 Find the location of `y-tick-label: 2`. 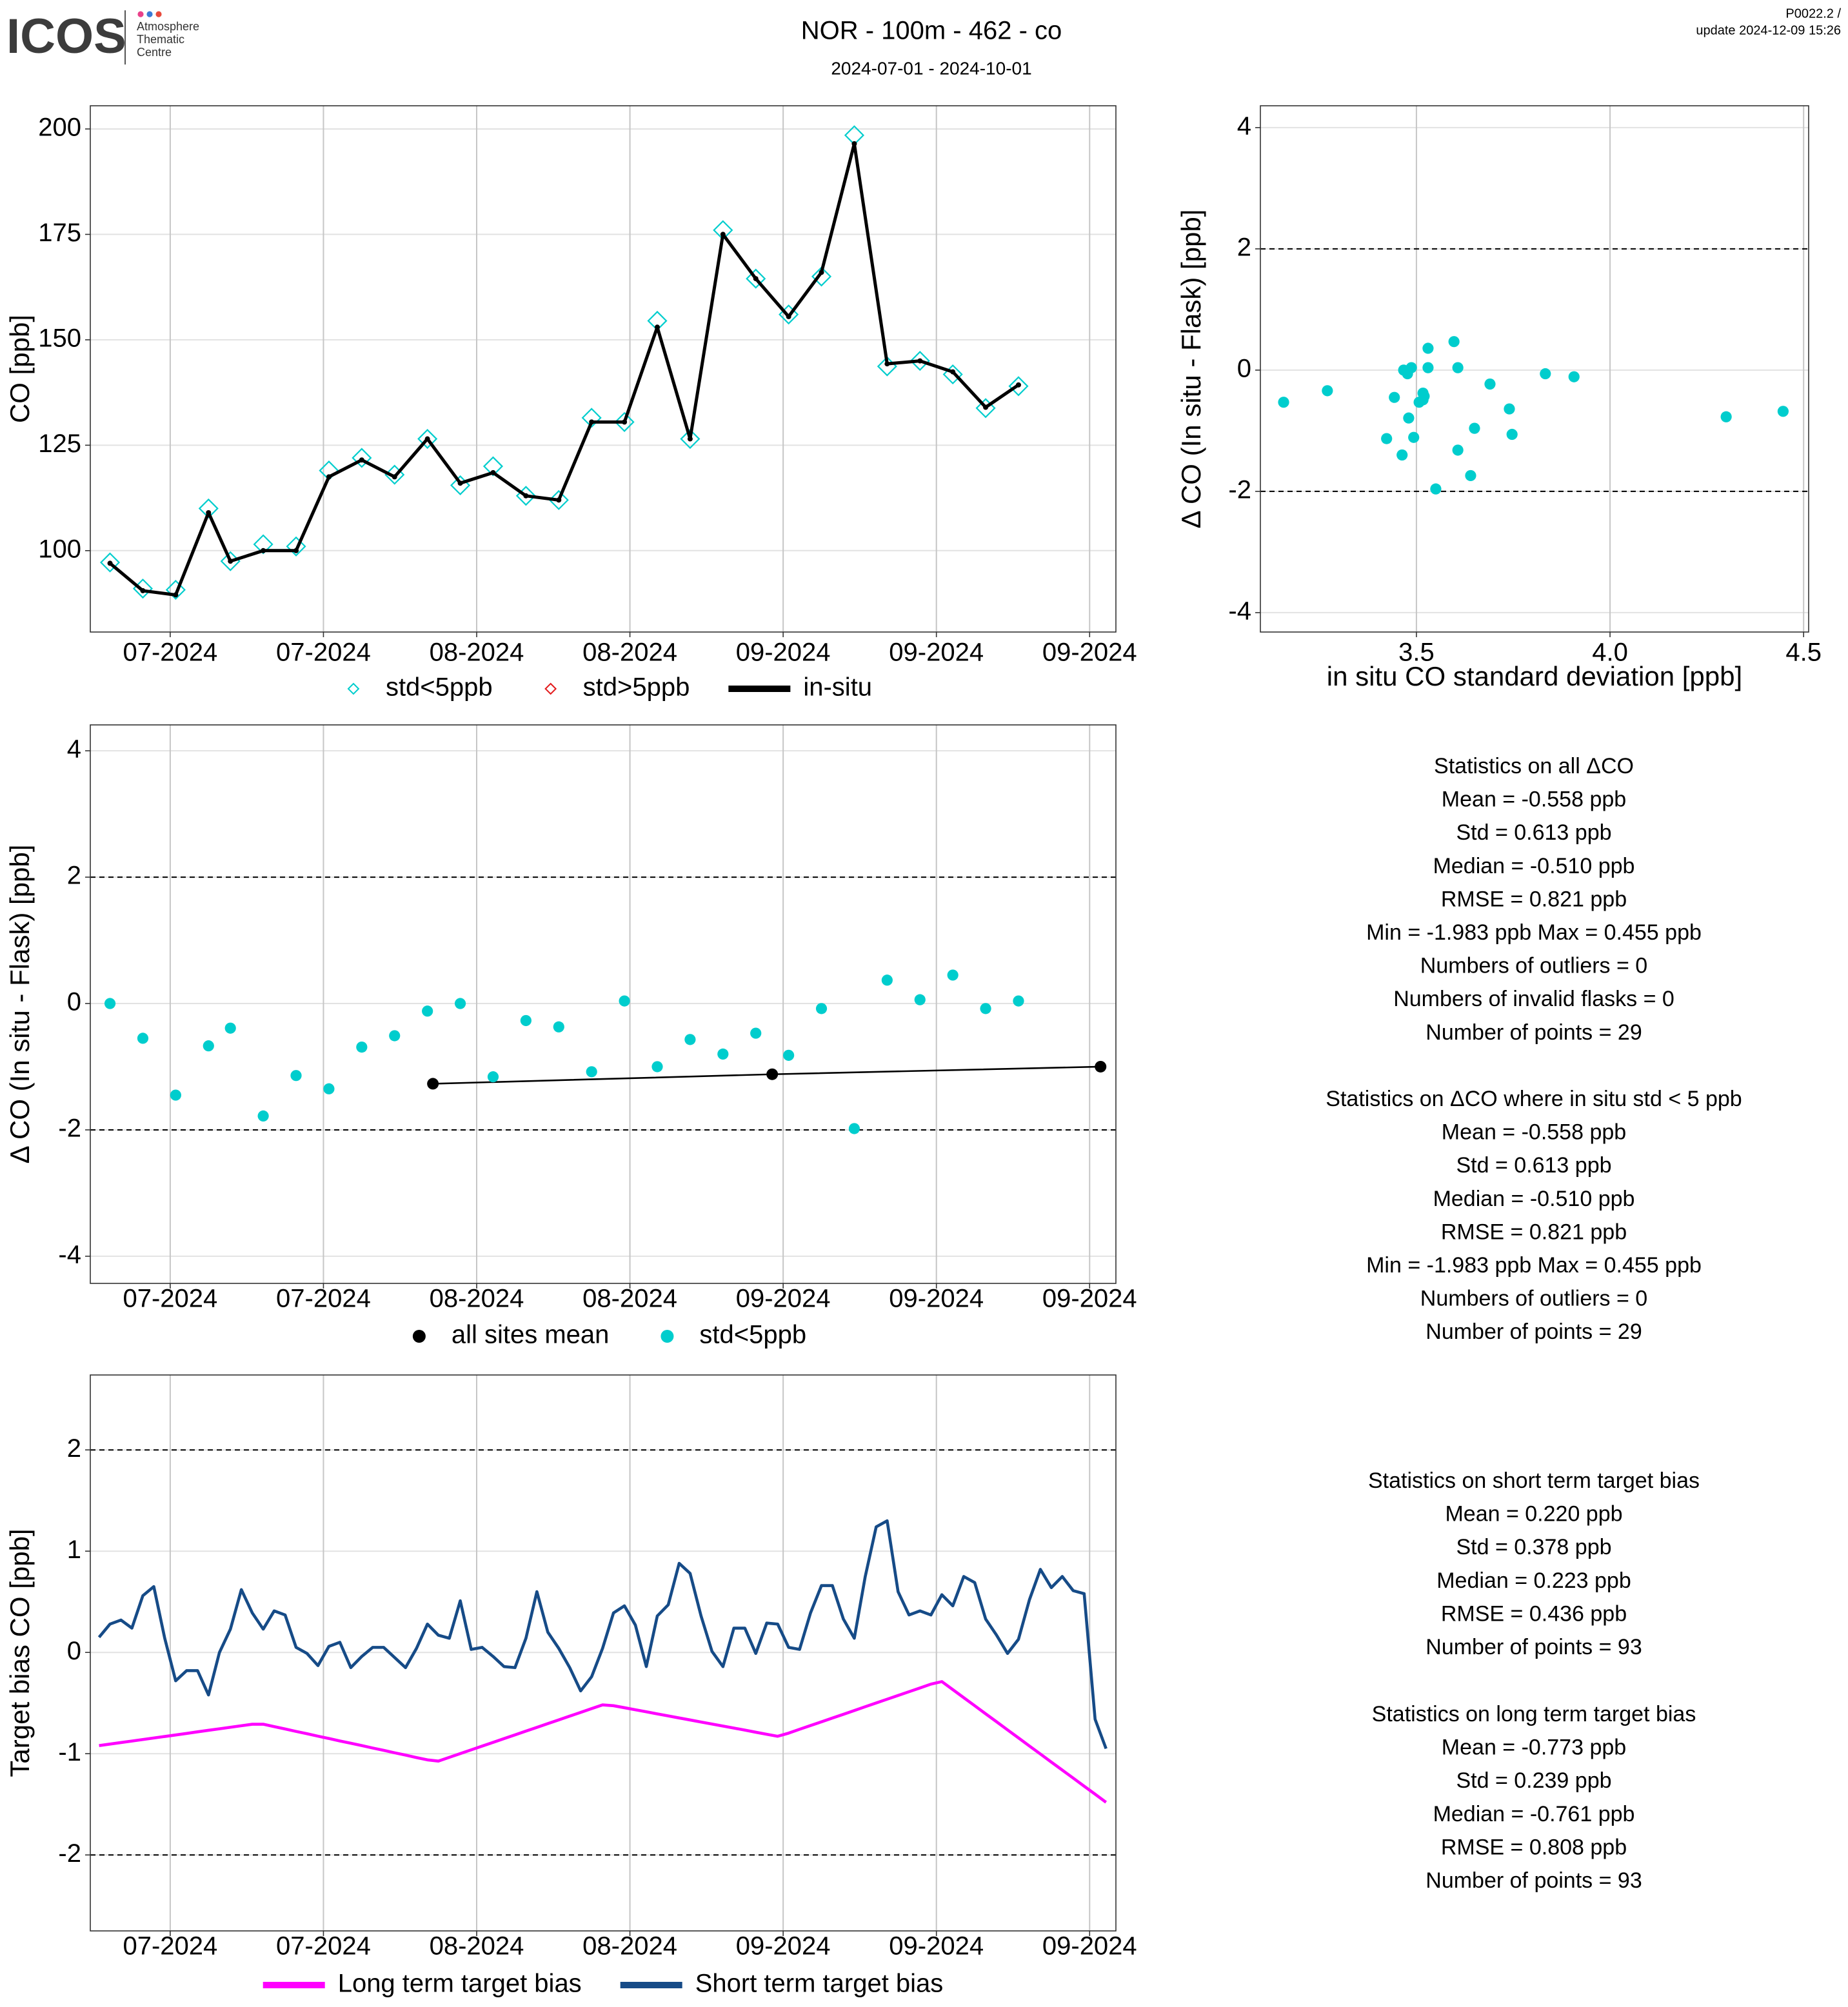

y-tick-label: 2 is located at coordinates (74, 1448).